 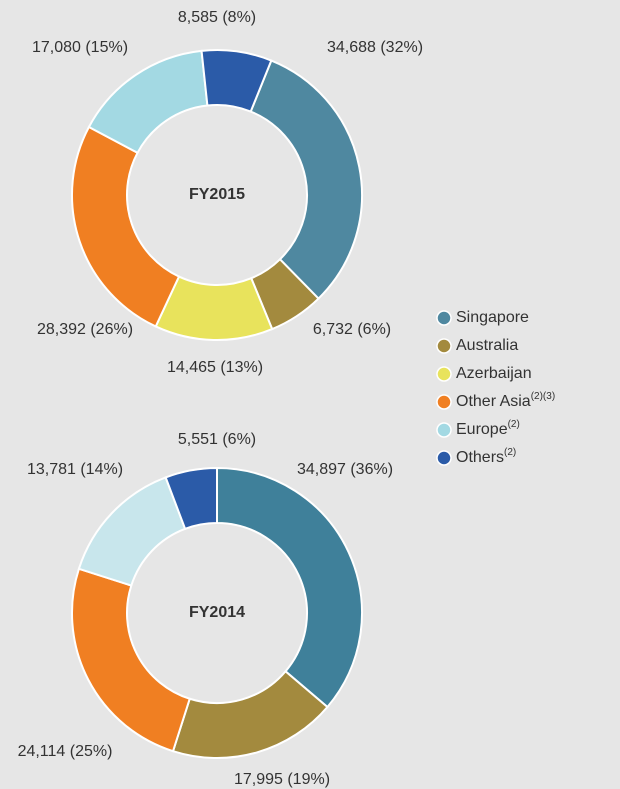 What do you see at coordinates (85, 329) in the screenshot?
I see `value-label: 28,392 (26%)` at bounding box center [85, 329].